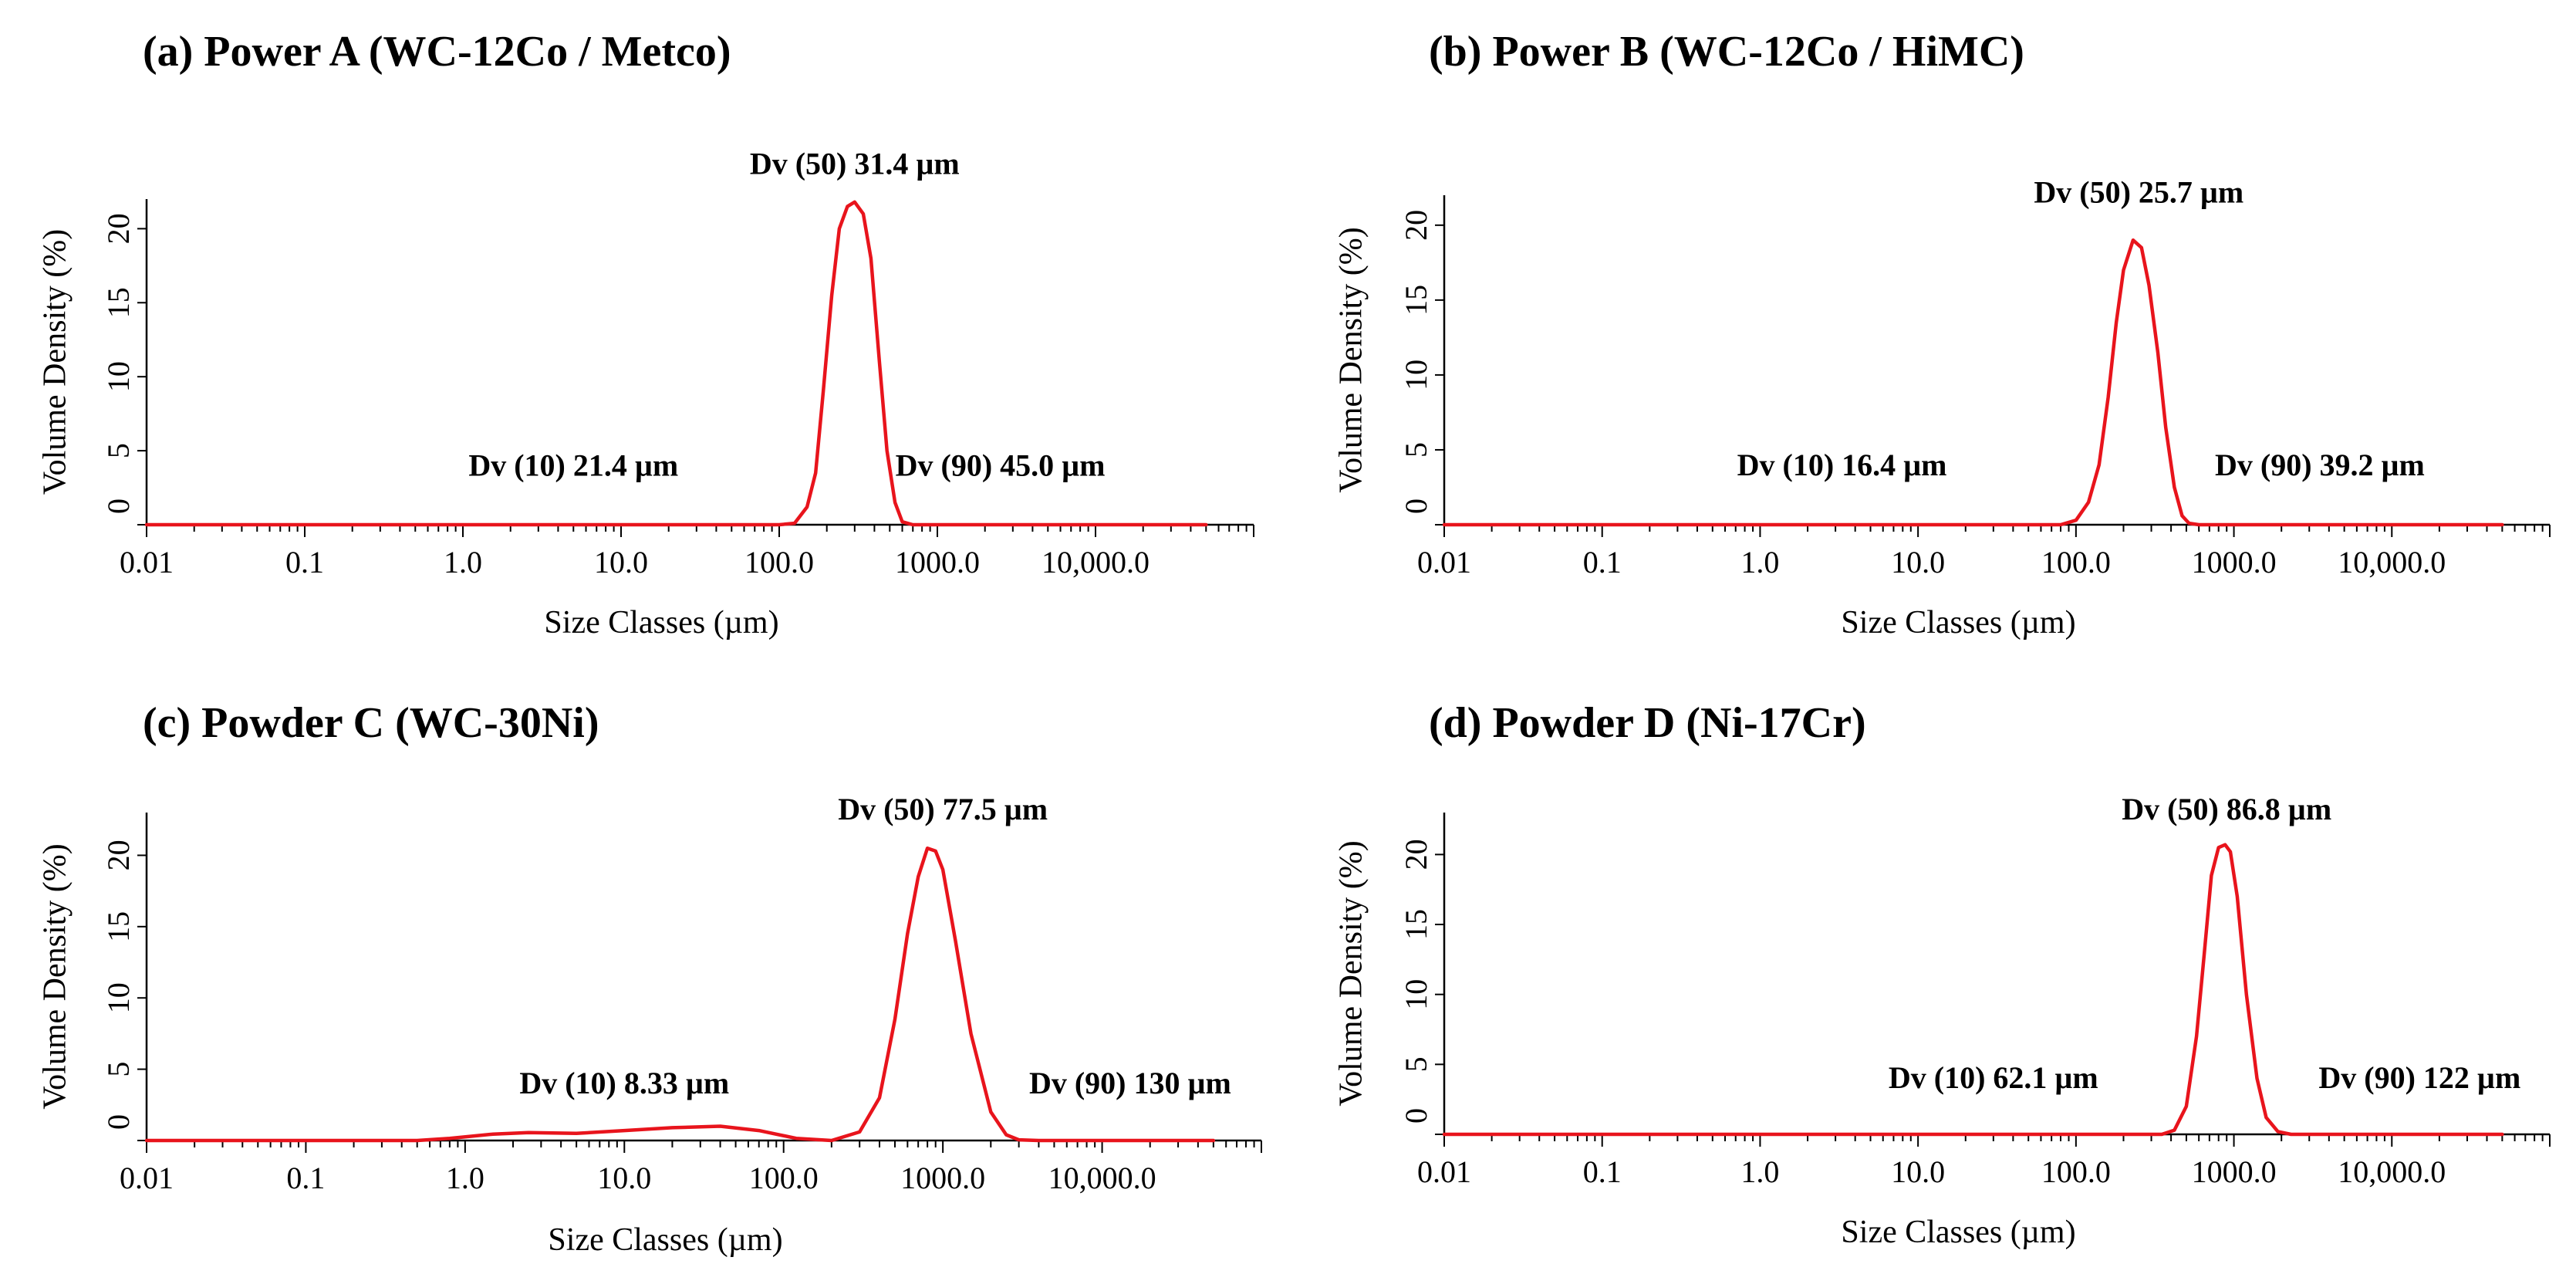 The height and width of the screenshot is (1274, 2576). I want to click on annotation-label: Dv (10) 8.33 µm, so click(624, 1083).